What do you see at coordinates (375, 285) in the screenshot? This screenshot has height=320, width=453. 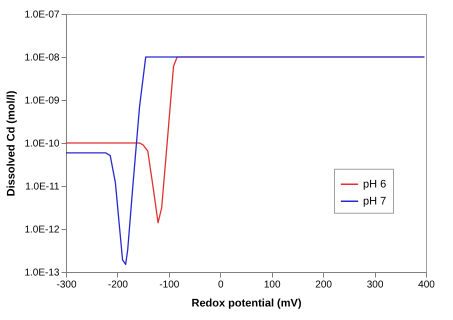 I see `x-tick-label: 300` at bounding box center [375, 285].